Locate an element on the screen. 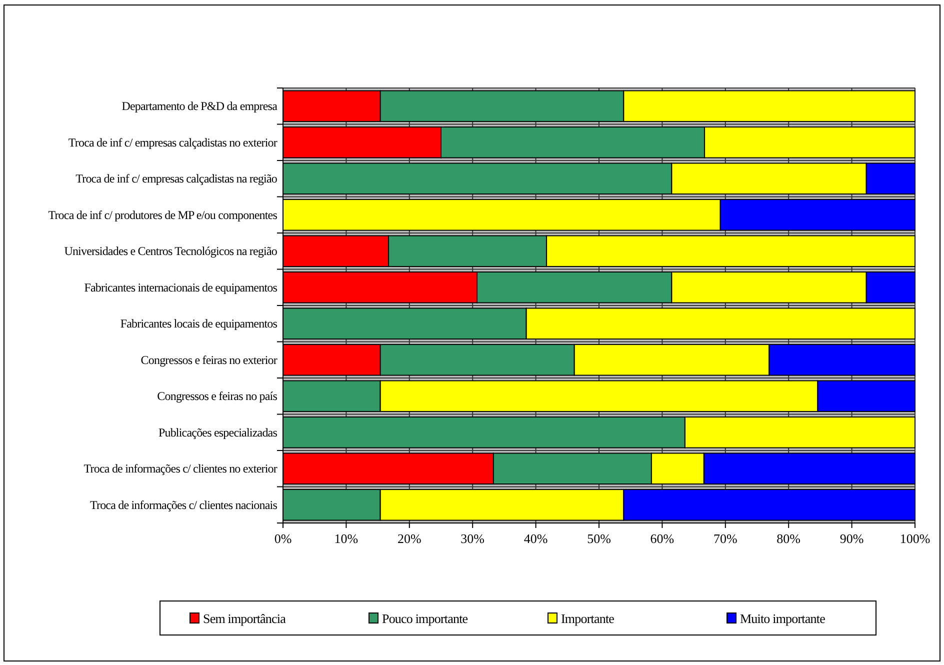 This screenshot has width=944, height=665. y-tick-label: Fabricantes internacionais de equipamentos is located at coordinates (181, 287).